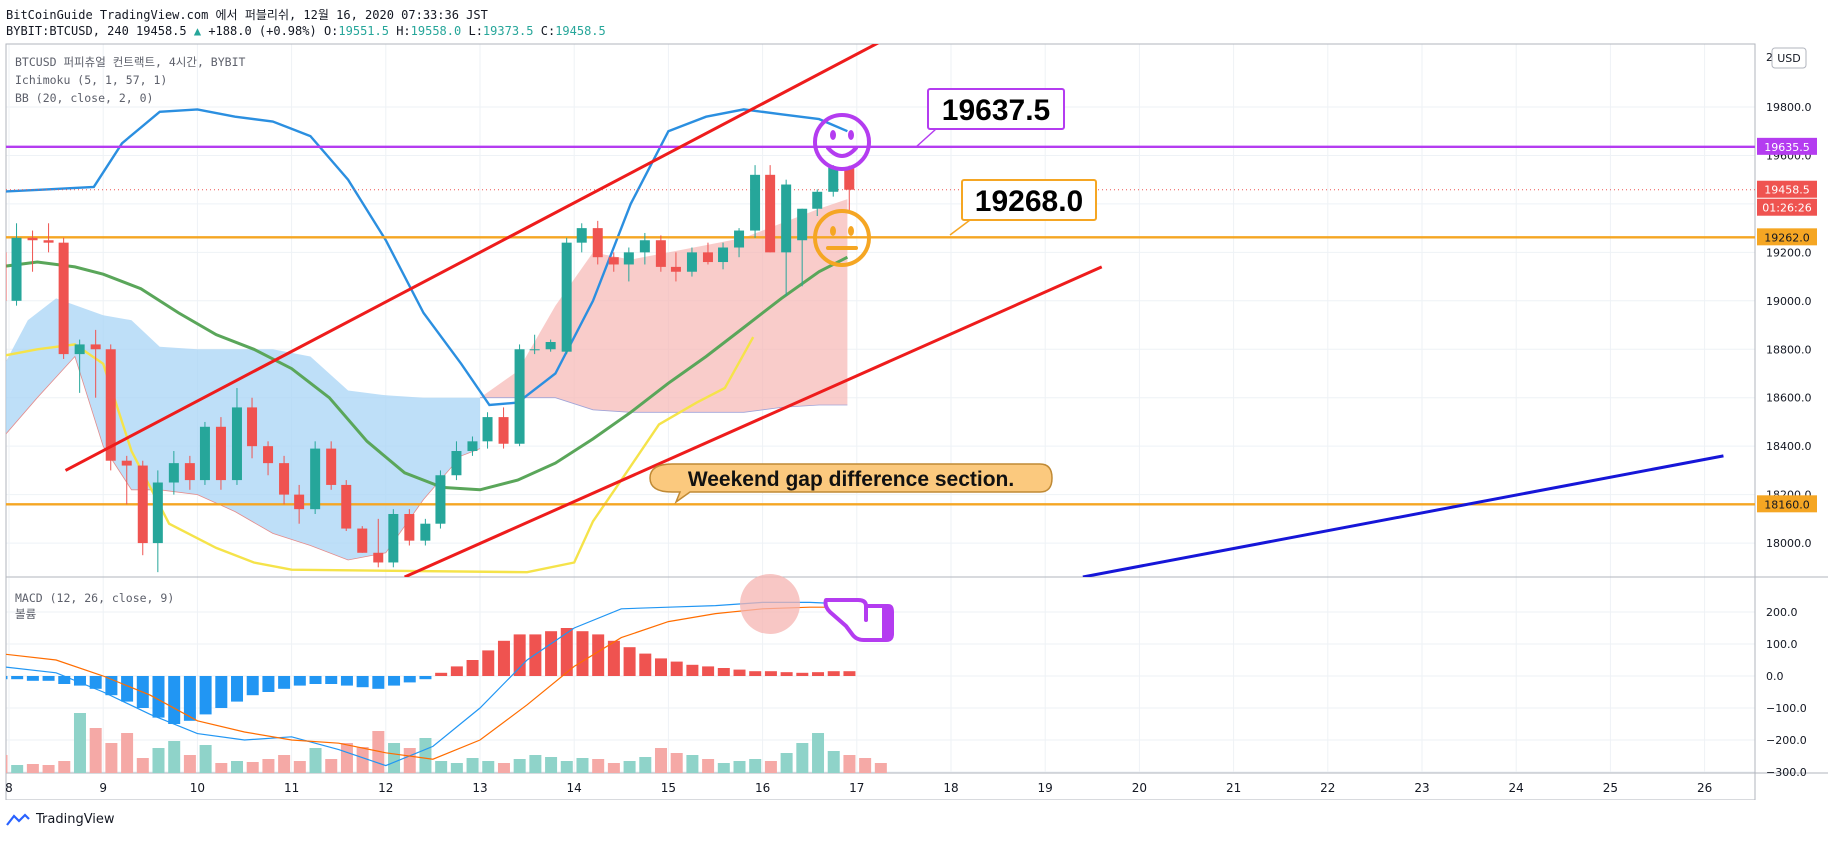  What do you see at coordinates (1787, 146) in the screenshot?
I see `purple-level-label-bg` at bounding box center [1787, 146].